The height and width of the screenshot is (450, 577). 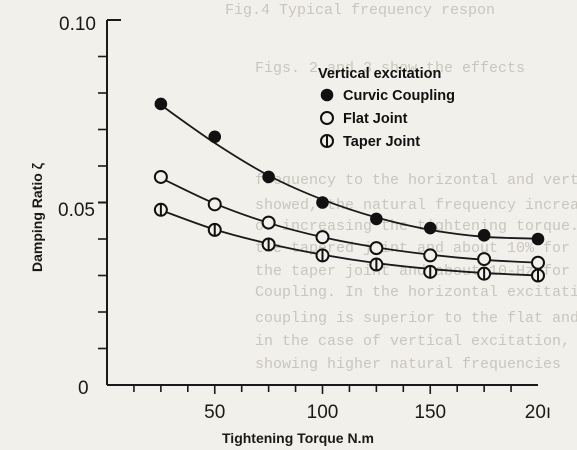 I want to click on background-text-line: Coupling. In the horizontal excitation, so click(x=416, y=292).